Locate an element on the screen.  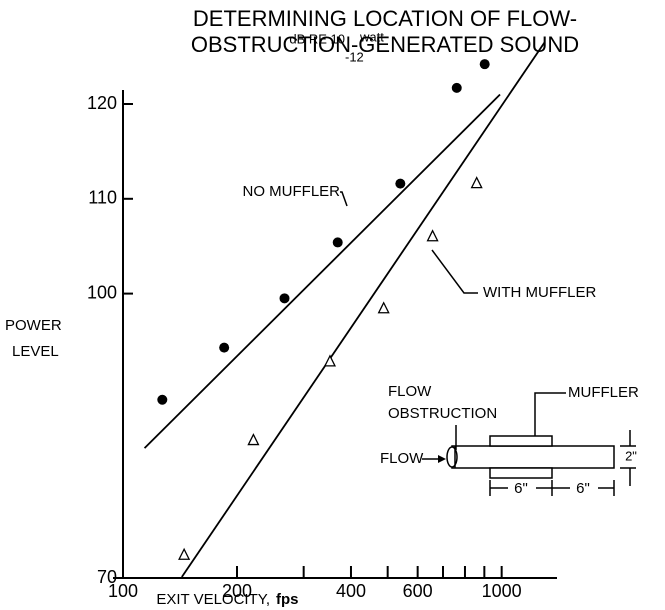
arrow-head is located at coordinates (442, 459).